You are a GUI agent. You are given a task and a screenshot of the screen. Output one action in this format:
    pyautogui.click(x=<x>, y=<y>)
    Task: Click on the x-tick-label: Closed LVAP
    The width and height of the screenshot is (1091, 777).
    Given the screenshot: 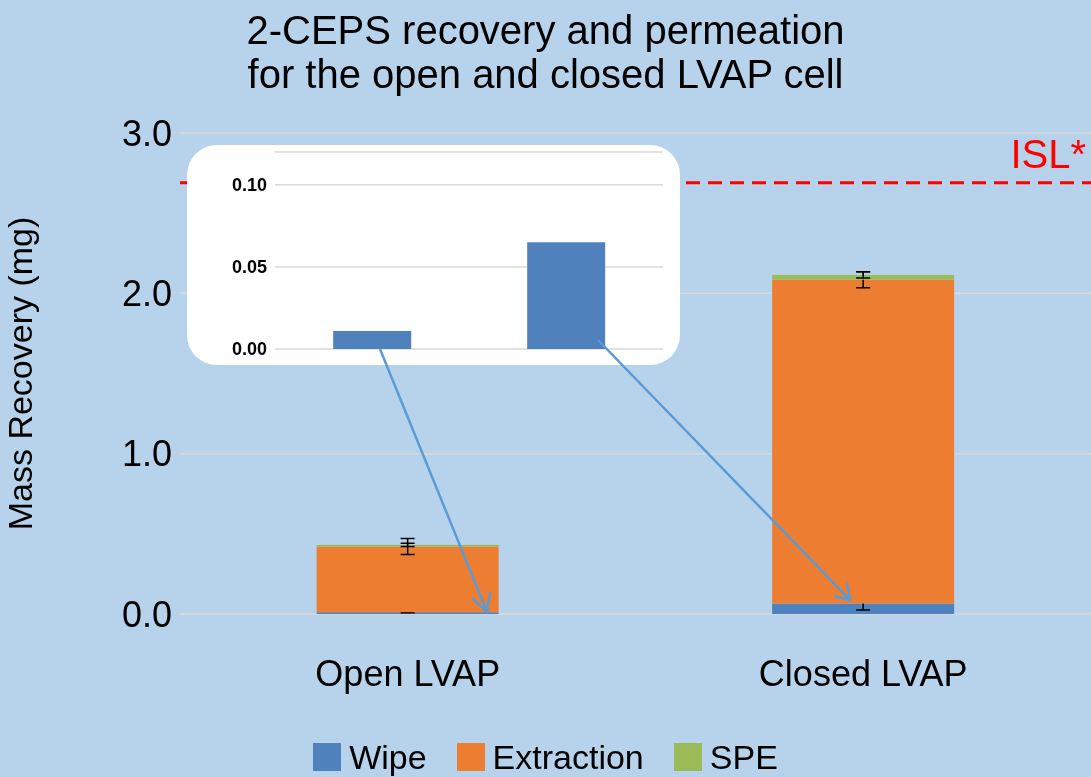 What is the action you would take?
    pyautogui.click(x=863, y=673)
    